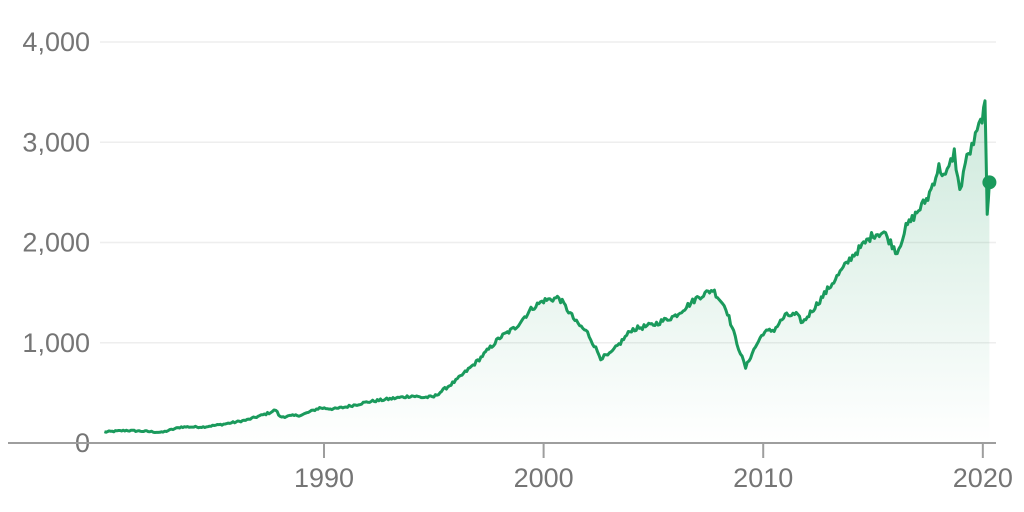 Image resolution: width=1024 pixels, height=512 pixels. I want to click on y-tick-label: 3,000, so click(56, 142).